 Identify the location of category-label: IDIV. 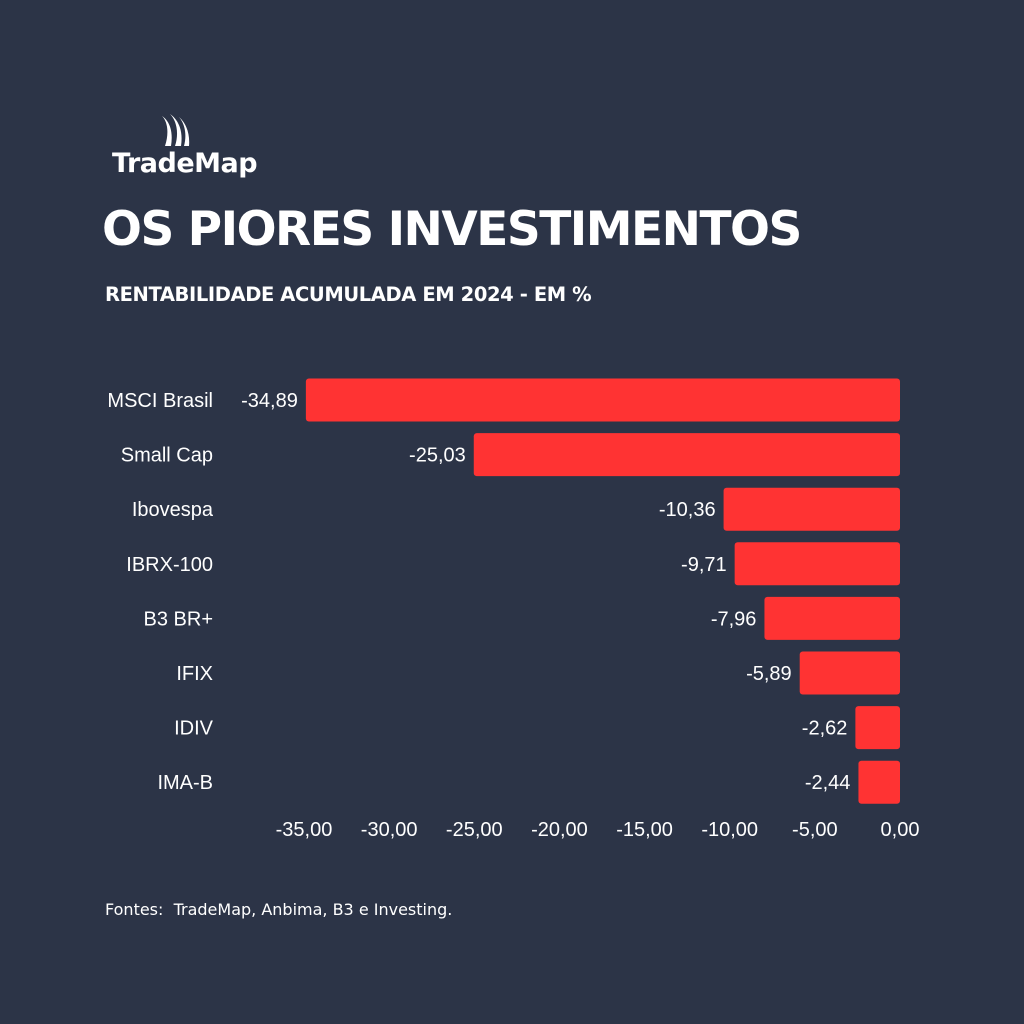
(194, 729).